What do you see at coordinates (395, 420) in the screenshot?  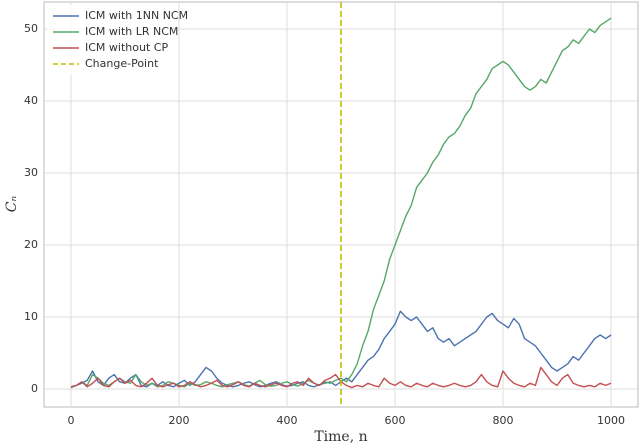 I see `x-tick-label: 600` at bounding box center [395, 420].